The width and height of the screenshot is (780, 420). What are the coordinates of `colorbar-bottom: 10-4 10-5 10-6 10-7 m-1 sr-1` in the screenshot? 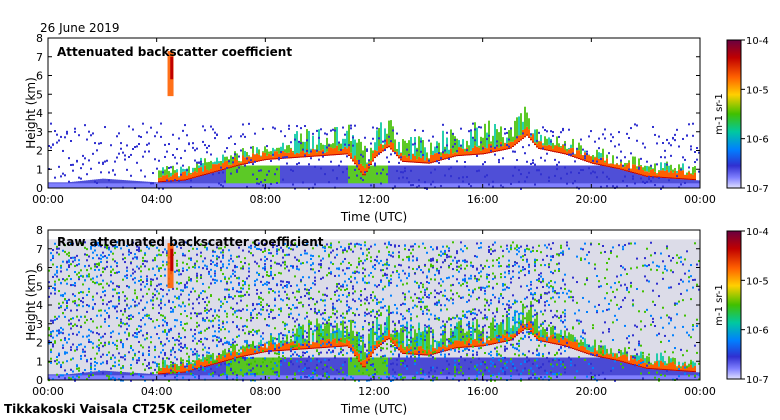 It's located at (741, 306).